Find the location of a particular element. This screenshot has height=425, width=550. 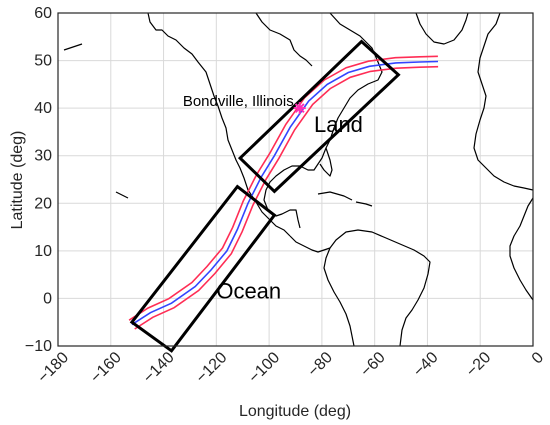

y-axis-label: Latitude (deg) is located at coordinates (17, 180).